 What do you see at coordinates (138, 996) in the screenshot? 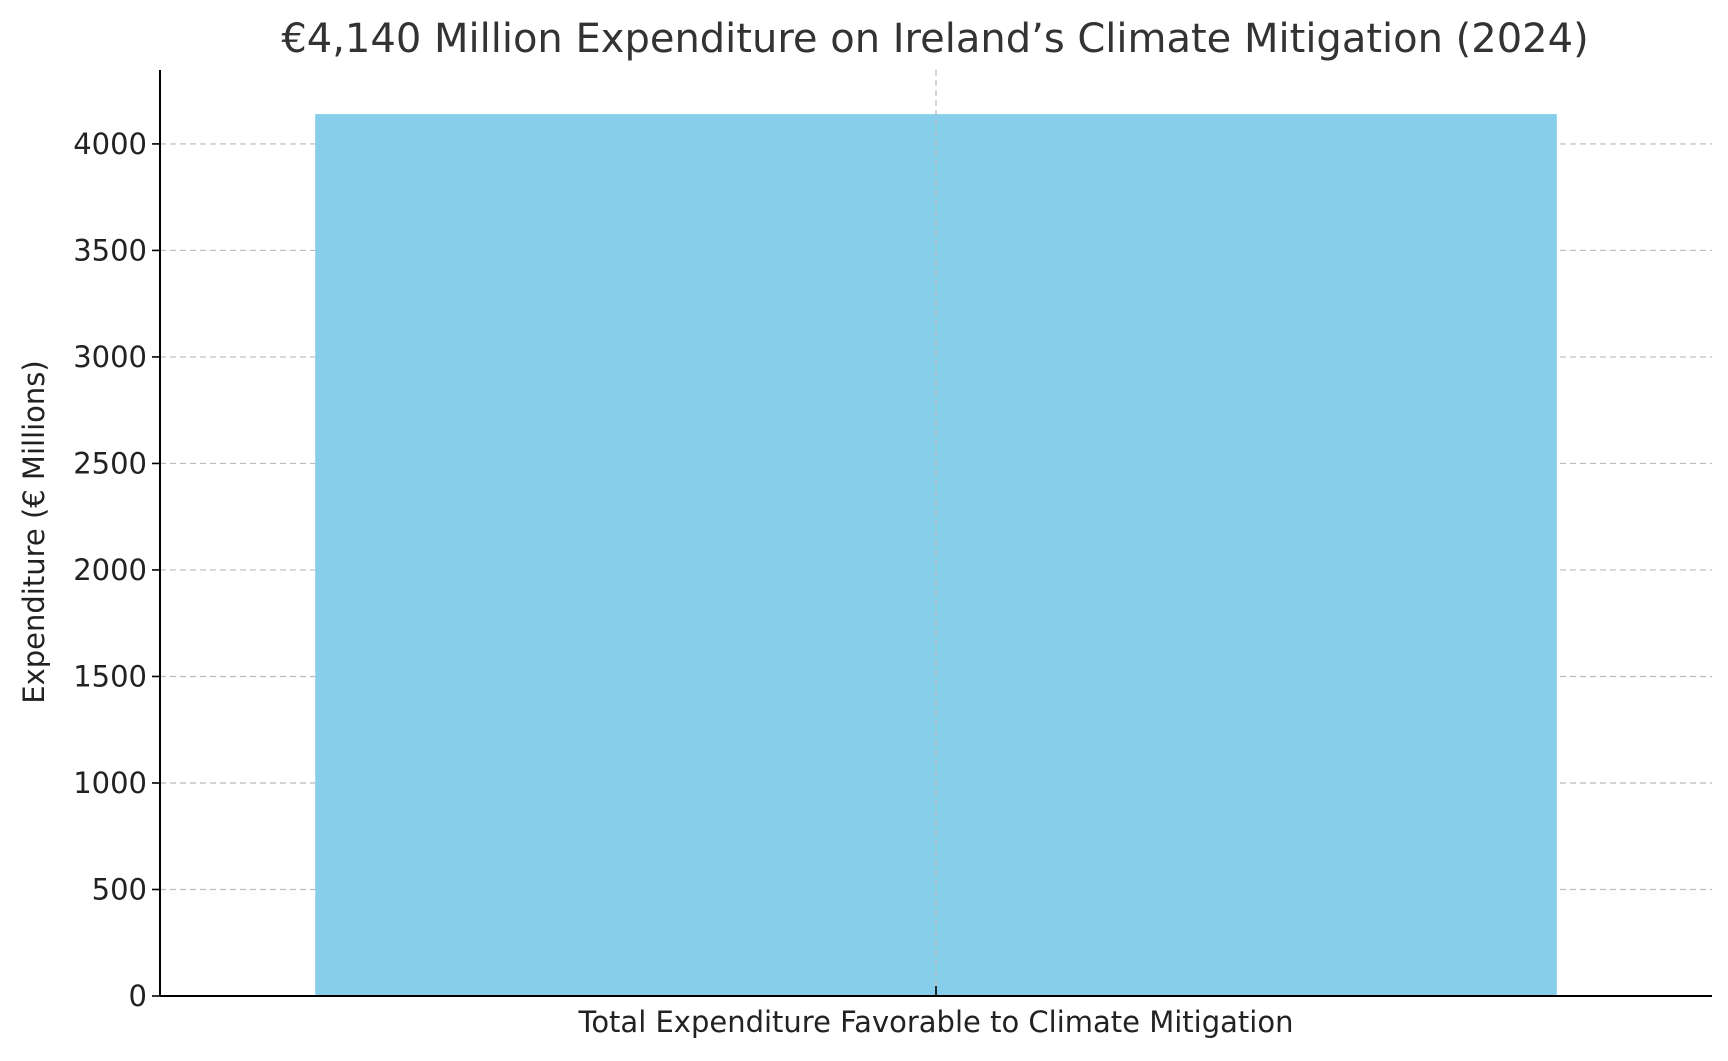
I see `y-tick-label: 0` at bounding box center [138, 996].